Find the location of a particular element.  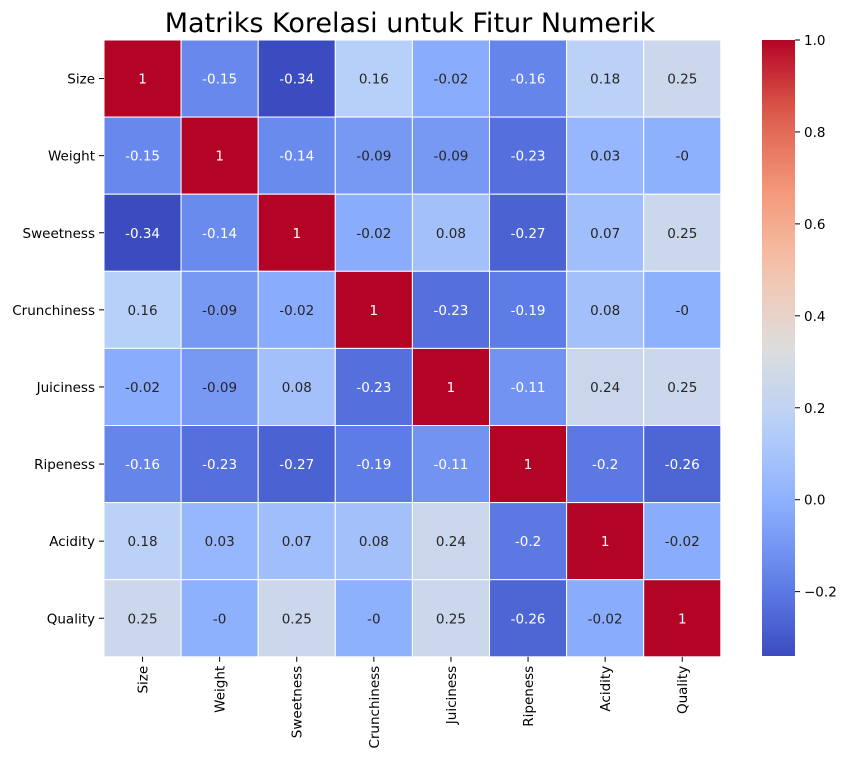

y-tick-label: Weight is located at coordinates (71, 157).